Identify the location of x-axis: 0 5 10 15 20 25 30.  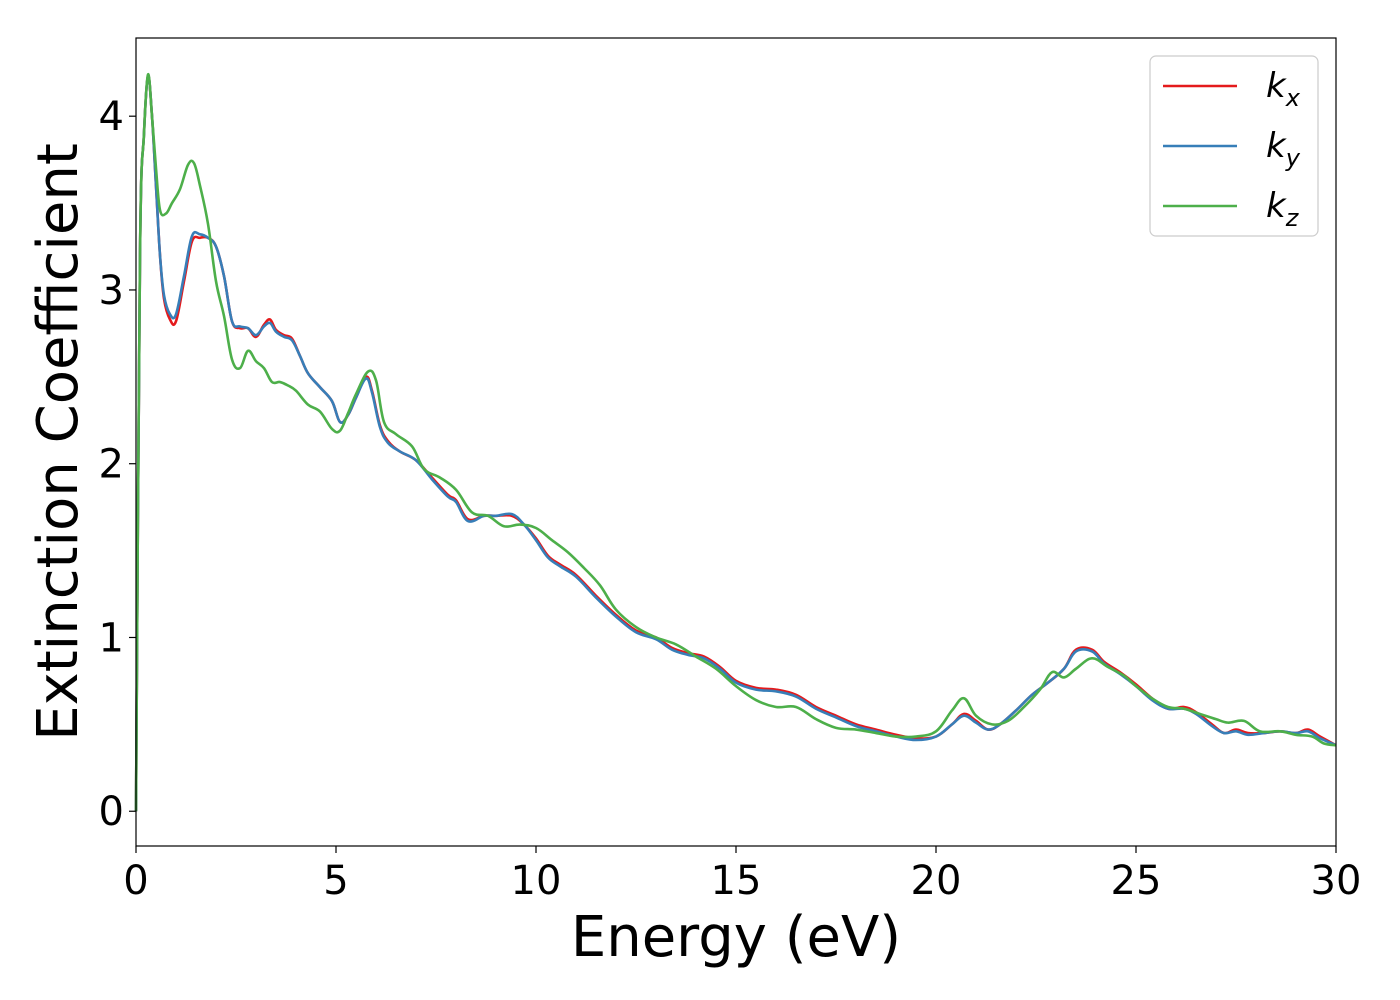
(742, 875).